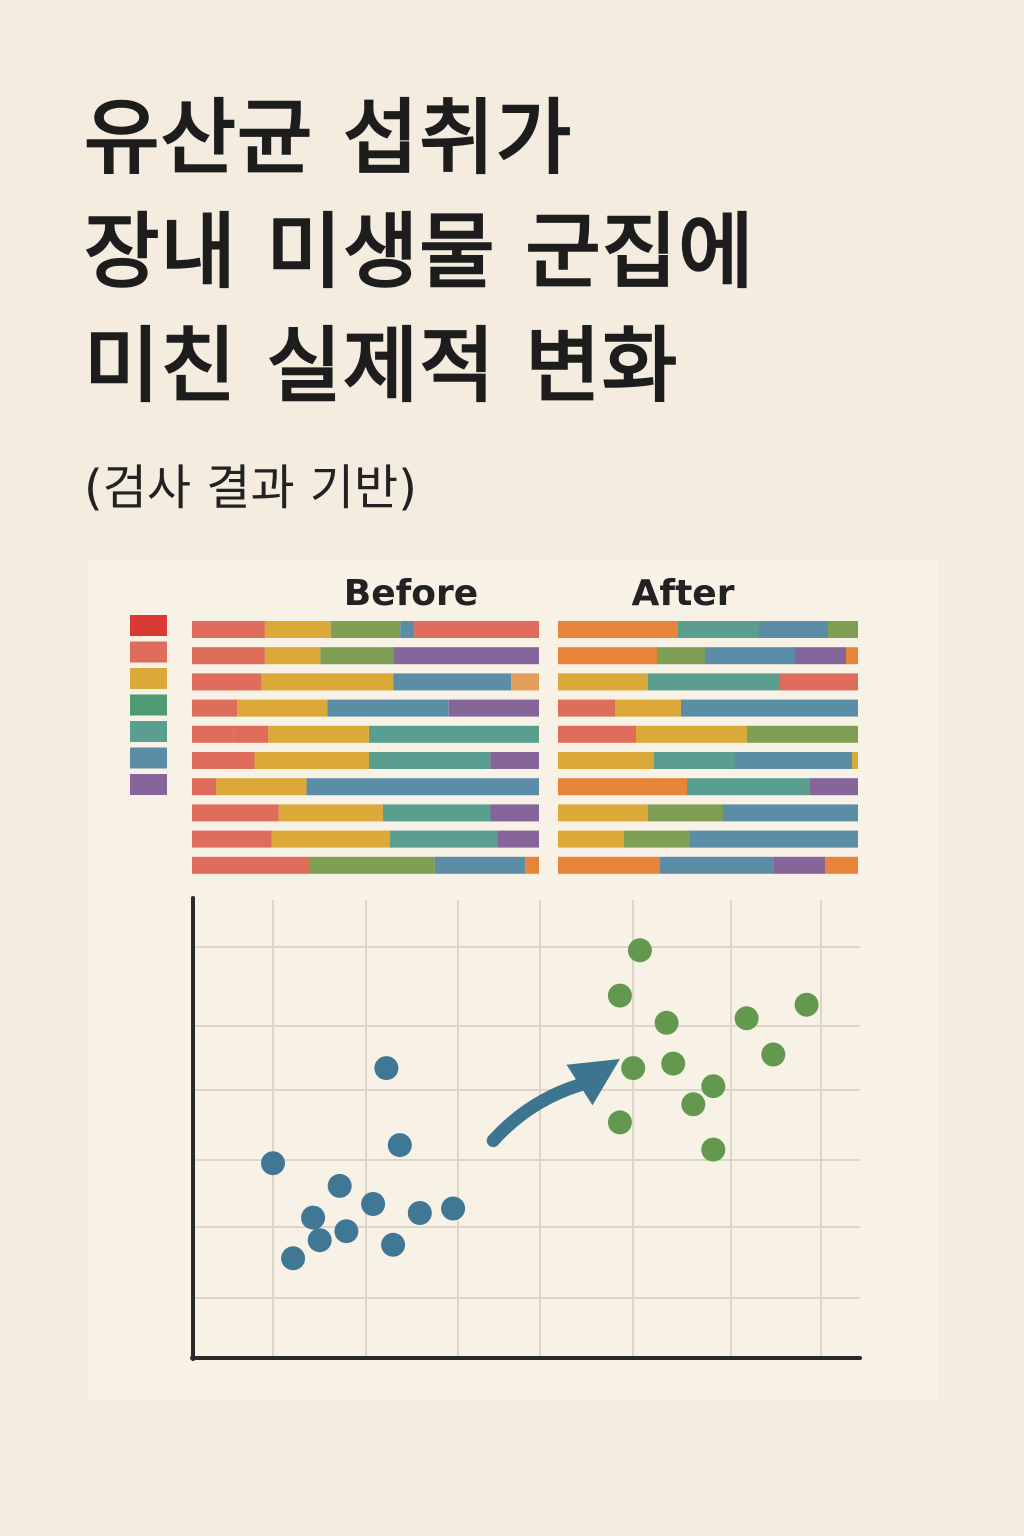 This screenshot has width=1024, height=1536. What do you see at coordinates (708, 723) in the screenshot?
I see `after-stacked-bars: After` at bounding box center [708, 723].